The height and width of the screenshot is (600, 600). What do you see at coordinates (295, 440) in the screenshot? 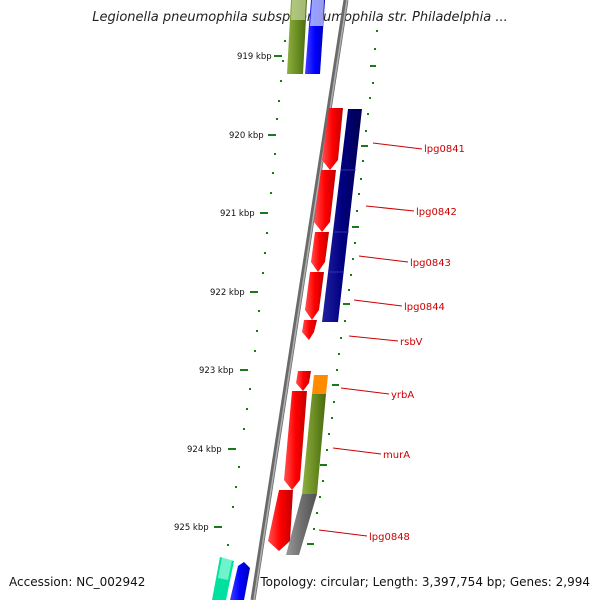
I see `gene-arrow-murA` at bounding box center [295, 440].